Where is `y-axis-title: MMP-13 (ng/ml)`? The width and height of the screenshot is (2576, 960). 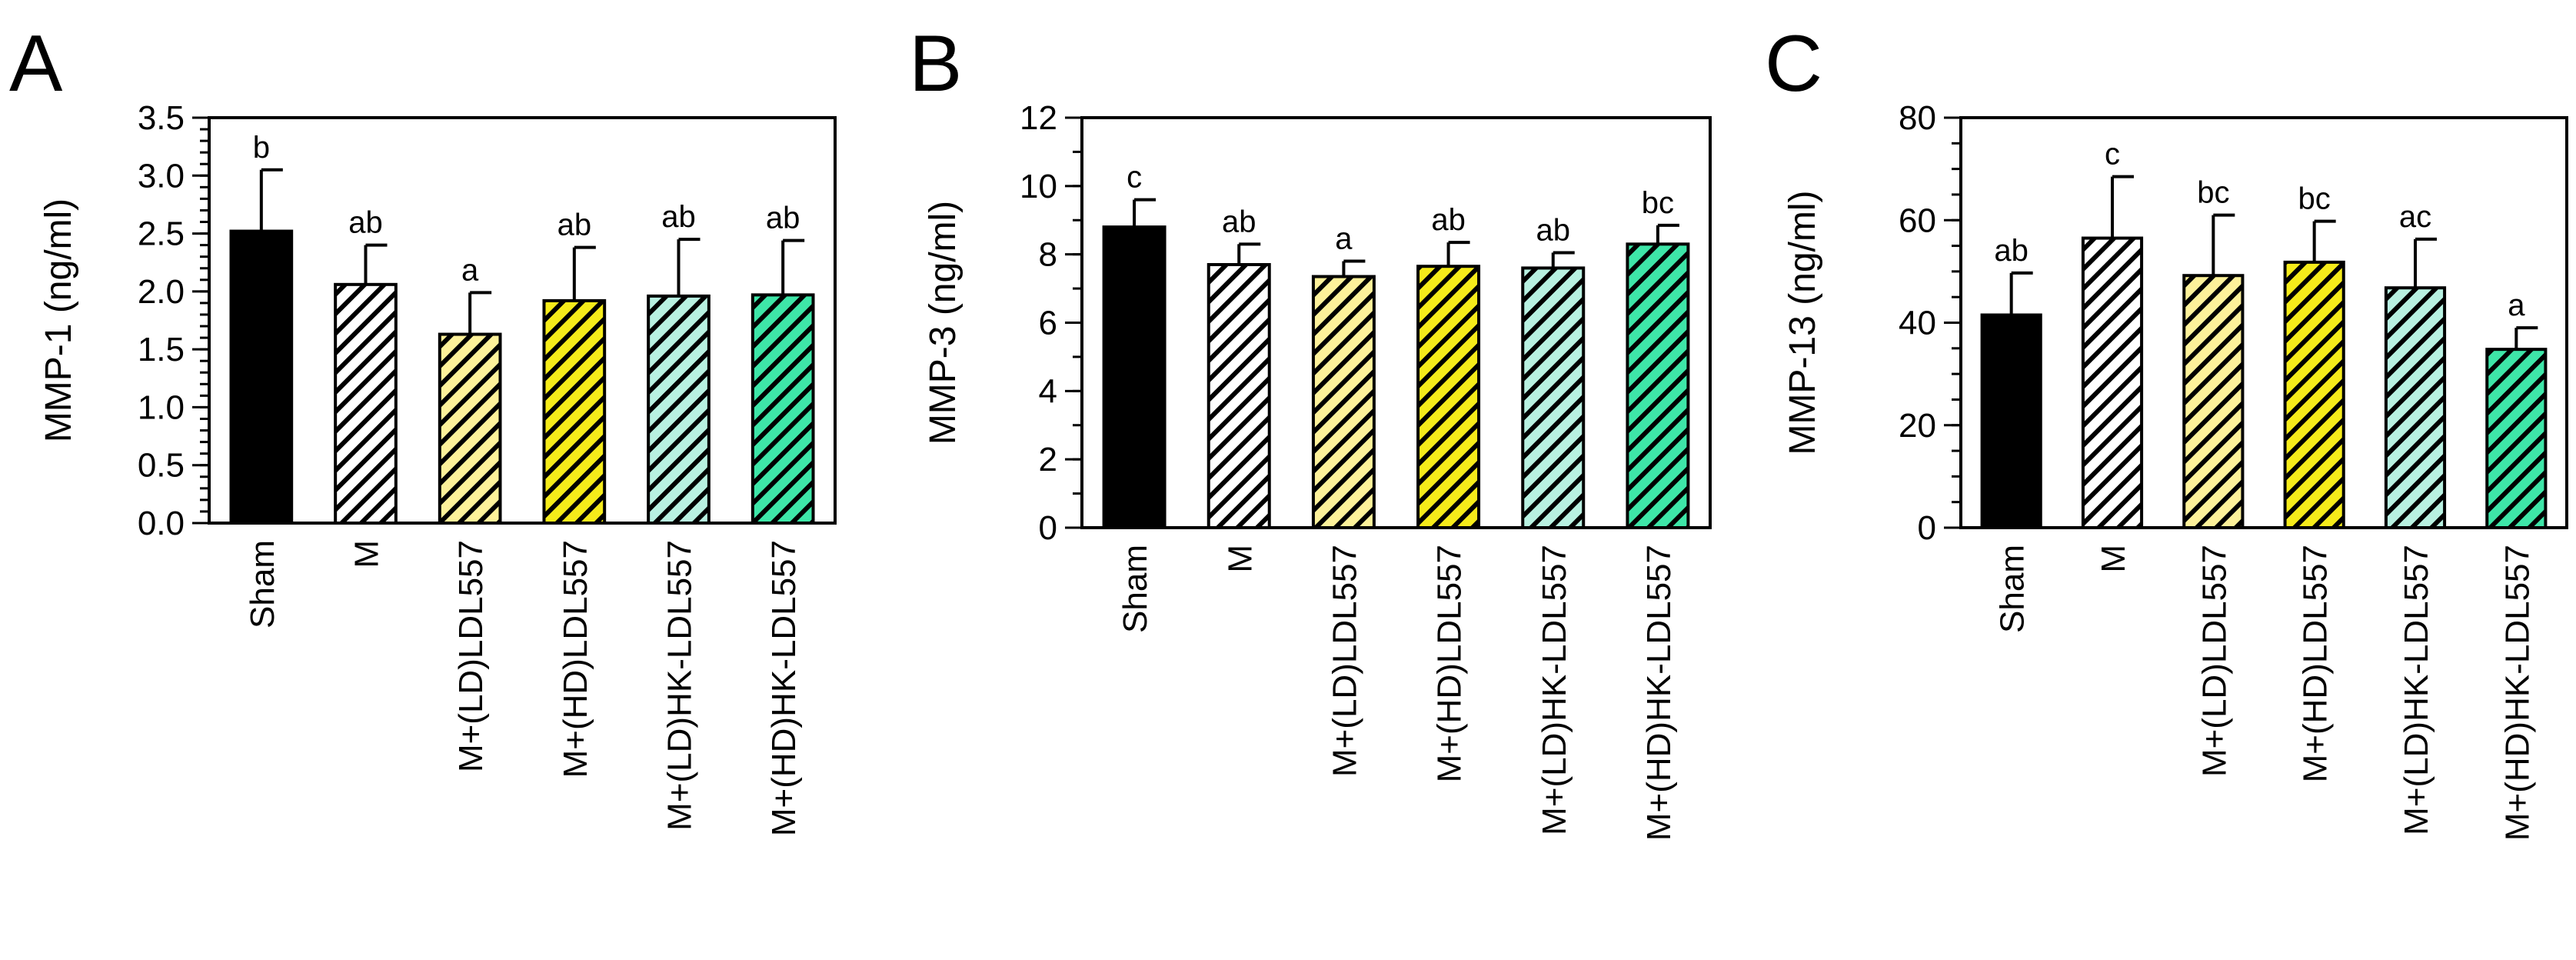
y-axis-title: MMP-13 (ng/ml) is located at coordinates (1802, 322).